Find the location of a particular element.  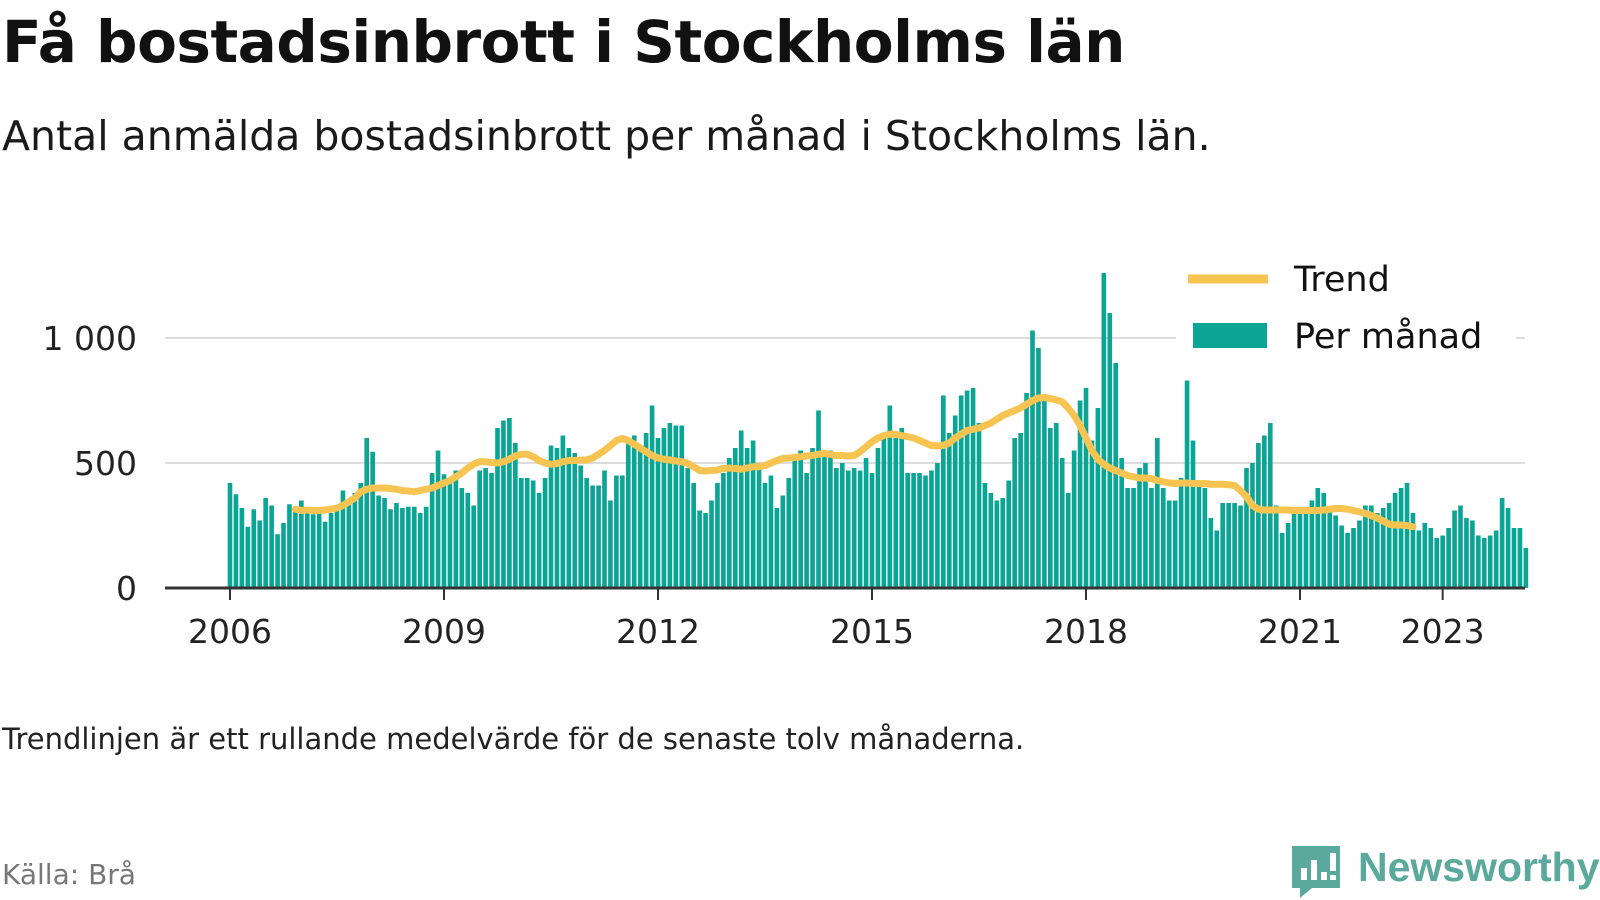

x-tick-label: 2015 is located at coordinates (872, 631).